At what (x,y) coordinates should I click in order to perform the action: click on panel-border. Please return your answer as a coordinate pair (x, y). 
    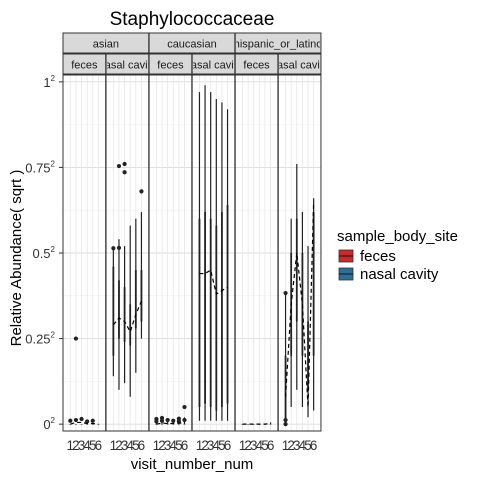
    Looking at the image, I should click on (299, 253).